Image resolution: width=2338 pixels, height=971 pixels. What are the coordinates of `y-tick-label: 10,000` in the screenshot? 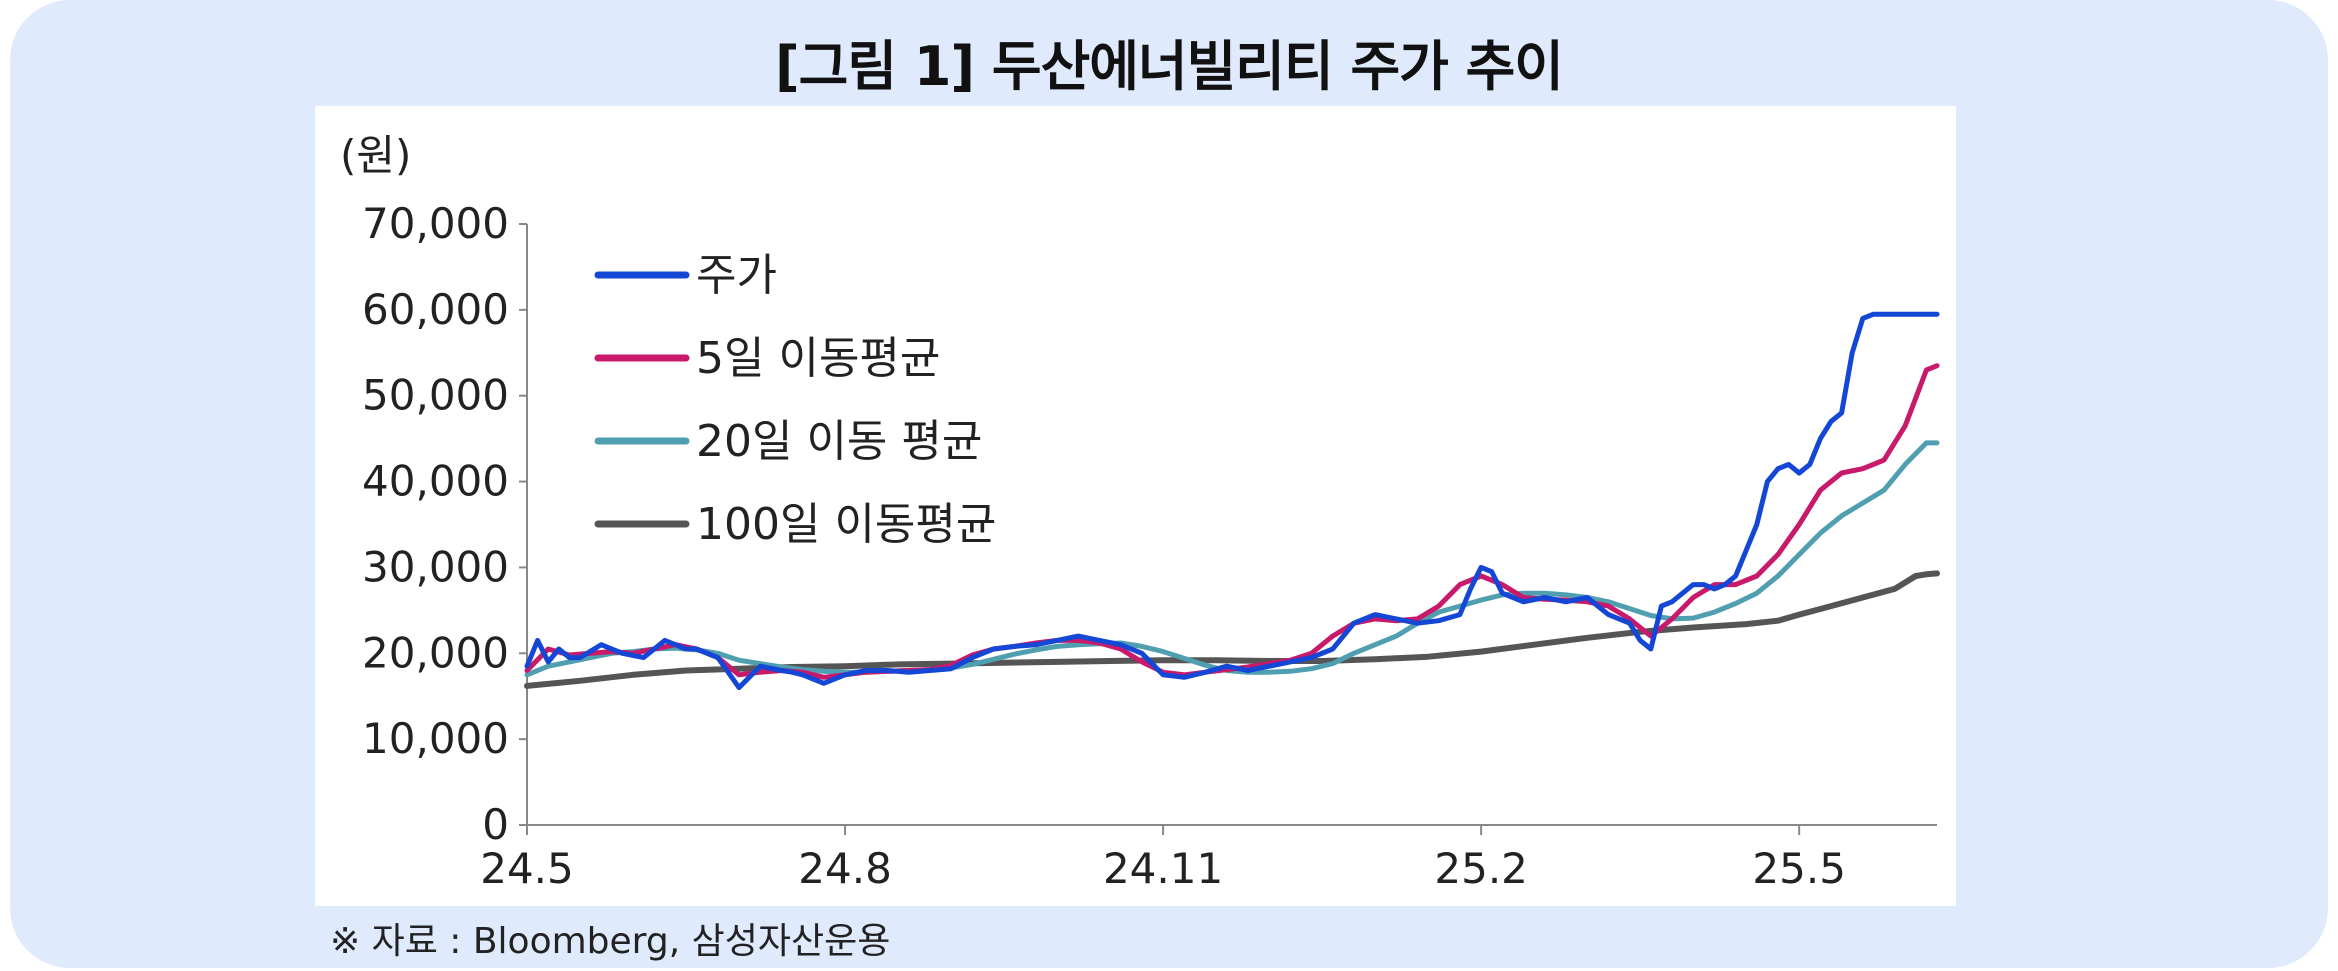 It's located at (435, 738).